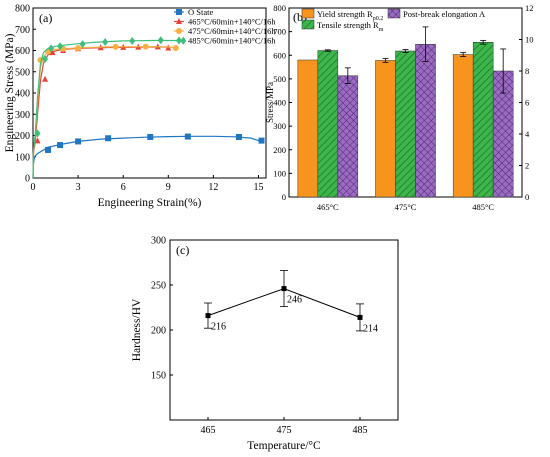 This screenshot has height=457, width=550. Describe the element at coordinates (406, 207) in the screenshot. I see `x-category-label: 475°C` at that location.